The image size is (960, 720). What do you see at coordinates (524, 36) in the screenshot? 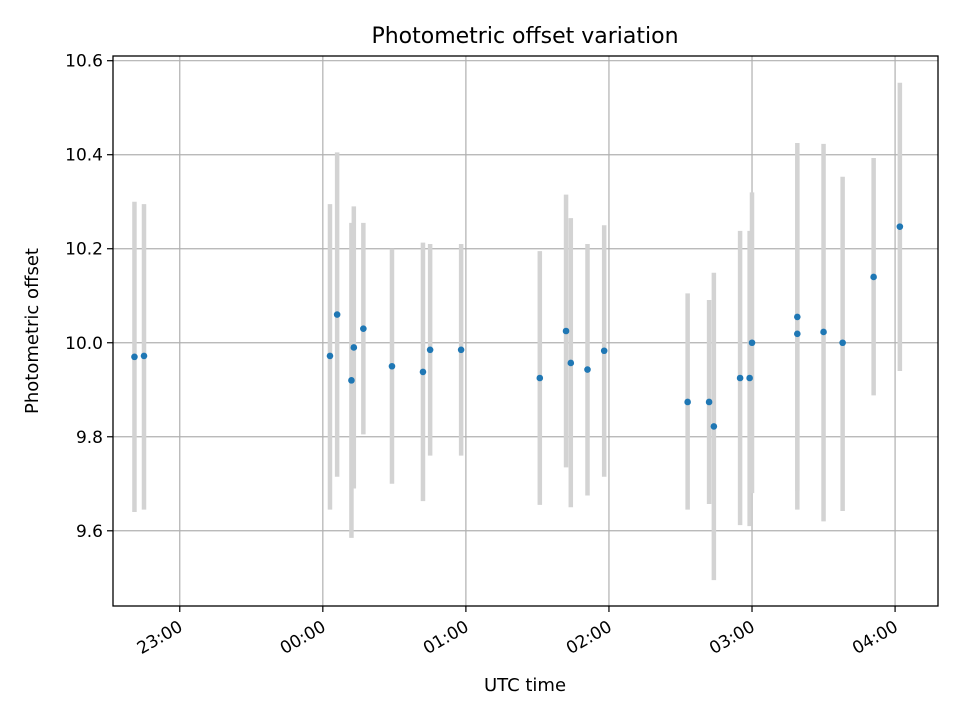
I see `chart-title: Photometric offset variation` at bounding box center [524, 36].